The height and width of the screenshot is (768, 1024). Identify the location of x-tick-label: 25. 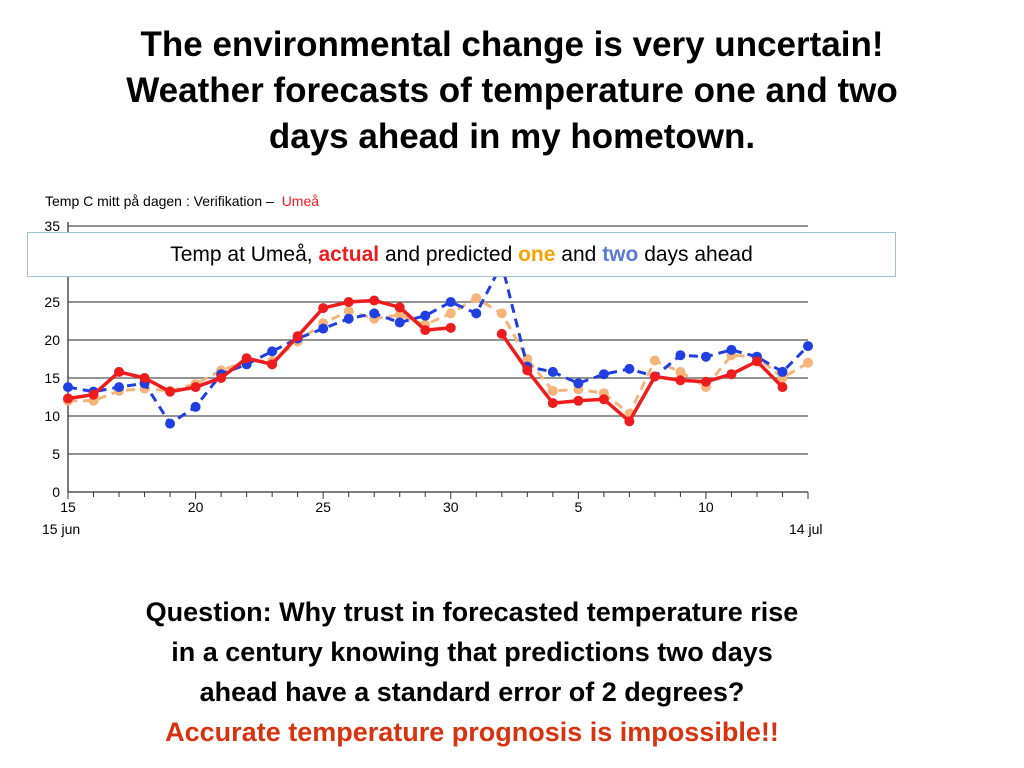
(323, 507).